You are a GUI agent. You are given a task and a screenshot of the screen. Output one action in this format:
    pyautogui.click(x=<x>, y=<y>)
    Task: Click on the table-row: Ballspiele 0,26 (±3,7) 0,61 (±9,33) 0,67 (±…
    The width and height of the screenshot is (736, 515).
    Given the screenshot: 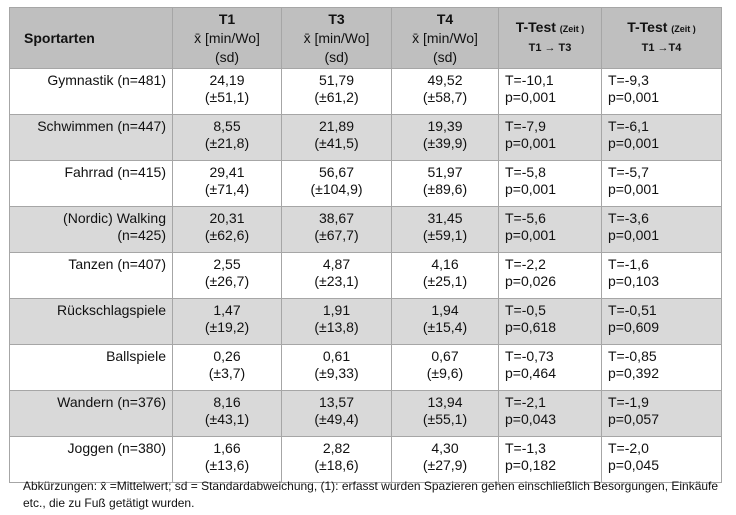 What is the action you would take?
    pyautogui.click(x=365, y=367)
    